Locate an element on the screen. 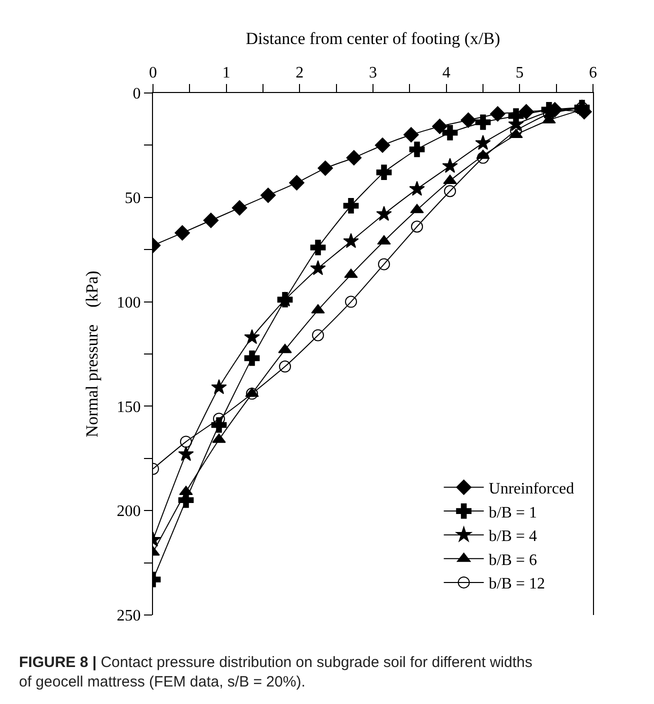  y-tick-label: 50 is located at coordinates (132, 198).